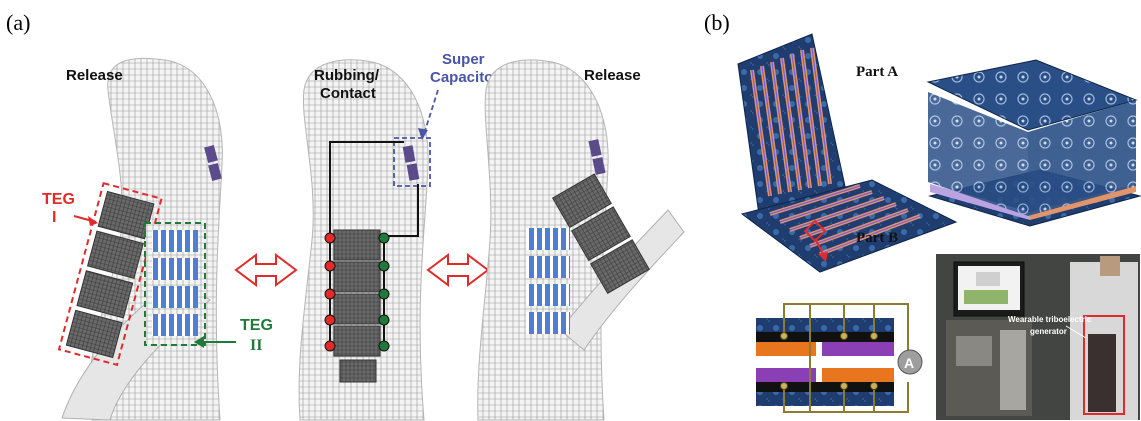 The height and width of the screenshot is (421, 1141). I want to click on teg-i-outline, so click(110, 274).